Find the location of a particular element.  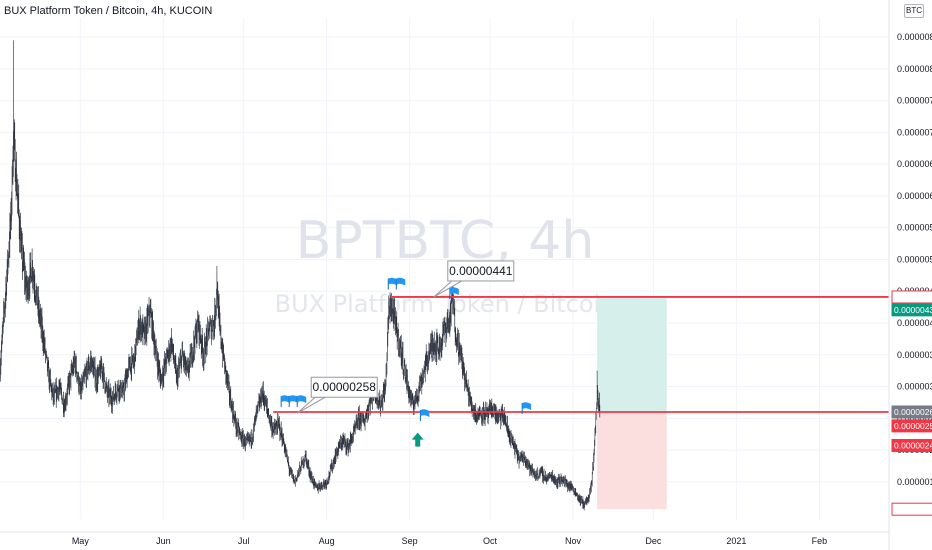

time-axis: May Jun Jul Aug Sep Oct Nov Dec 2021 Feb is located at coordinates (444, 538).